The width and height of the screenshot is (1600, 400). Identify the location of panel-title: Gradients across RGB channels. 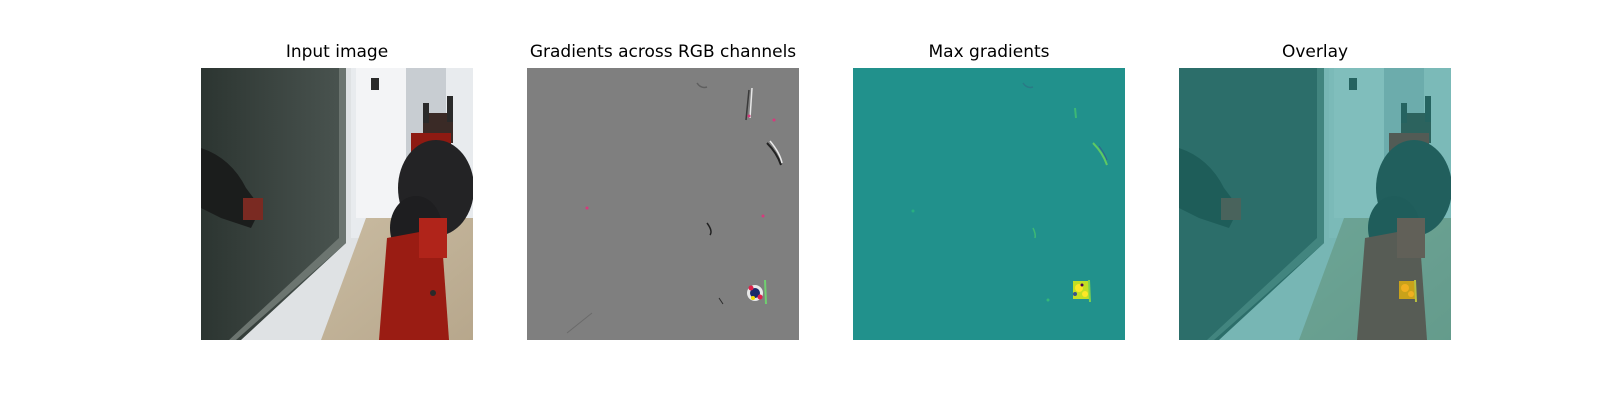
(663, 52).